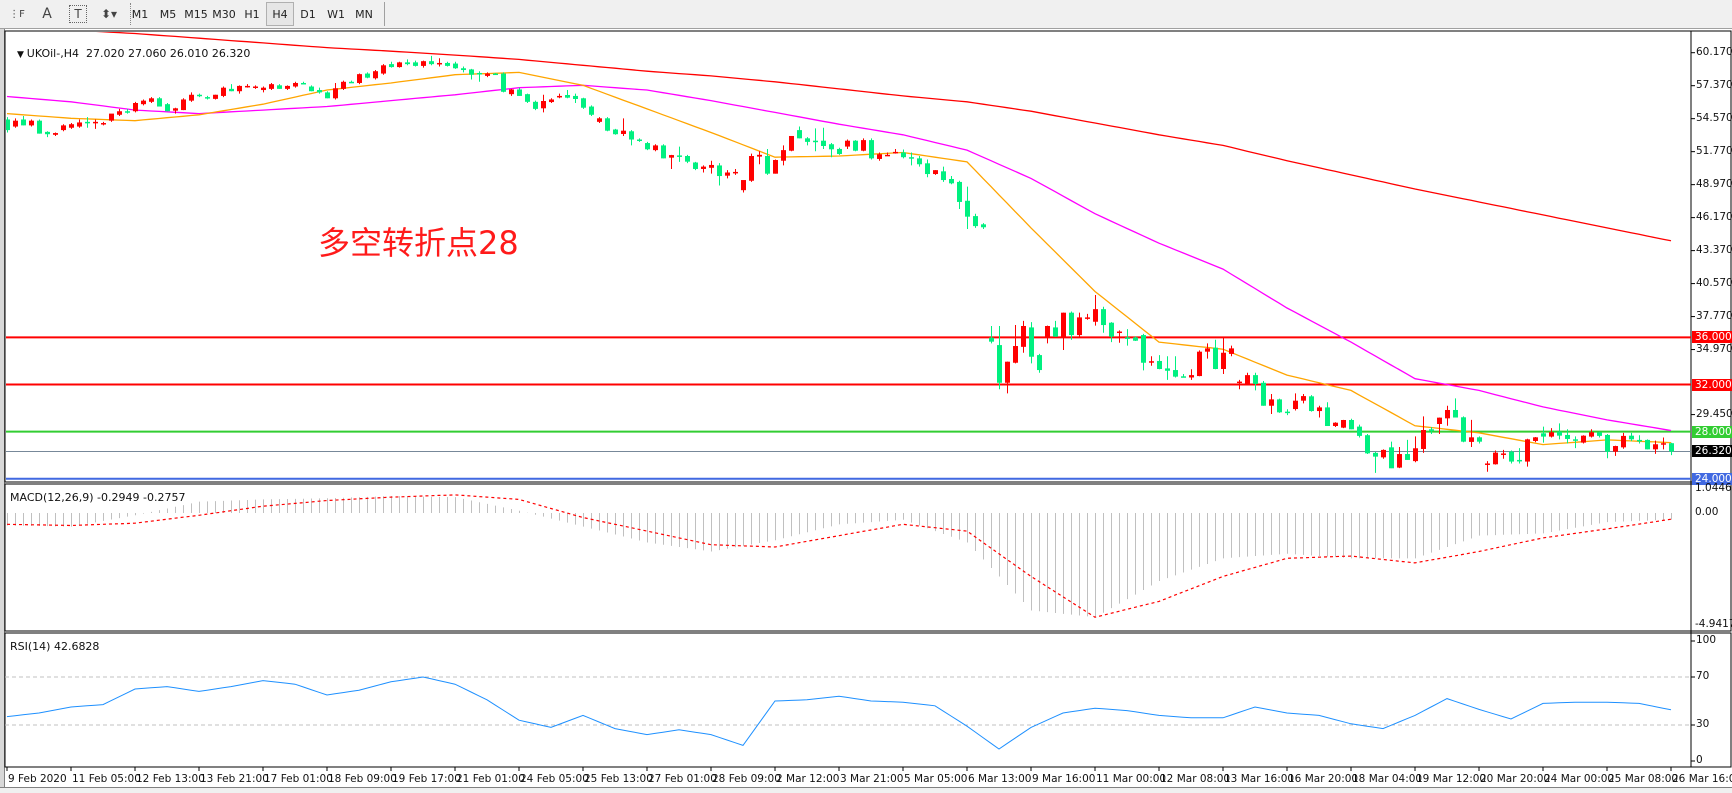 This screenshot has width=1732, height=793. What do you see at coordinates (130, 47) in the screenshot?
I see `chart-header: ▼ UKOil-,H4 27.020 27.060 26.010 26.320` at bounding box center [130, 47].